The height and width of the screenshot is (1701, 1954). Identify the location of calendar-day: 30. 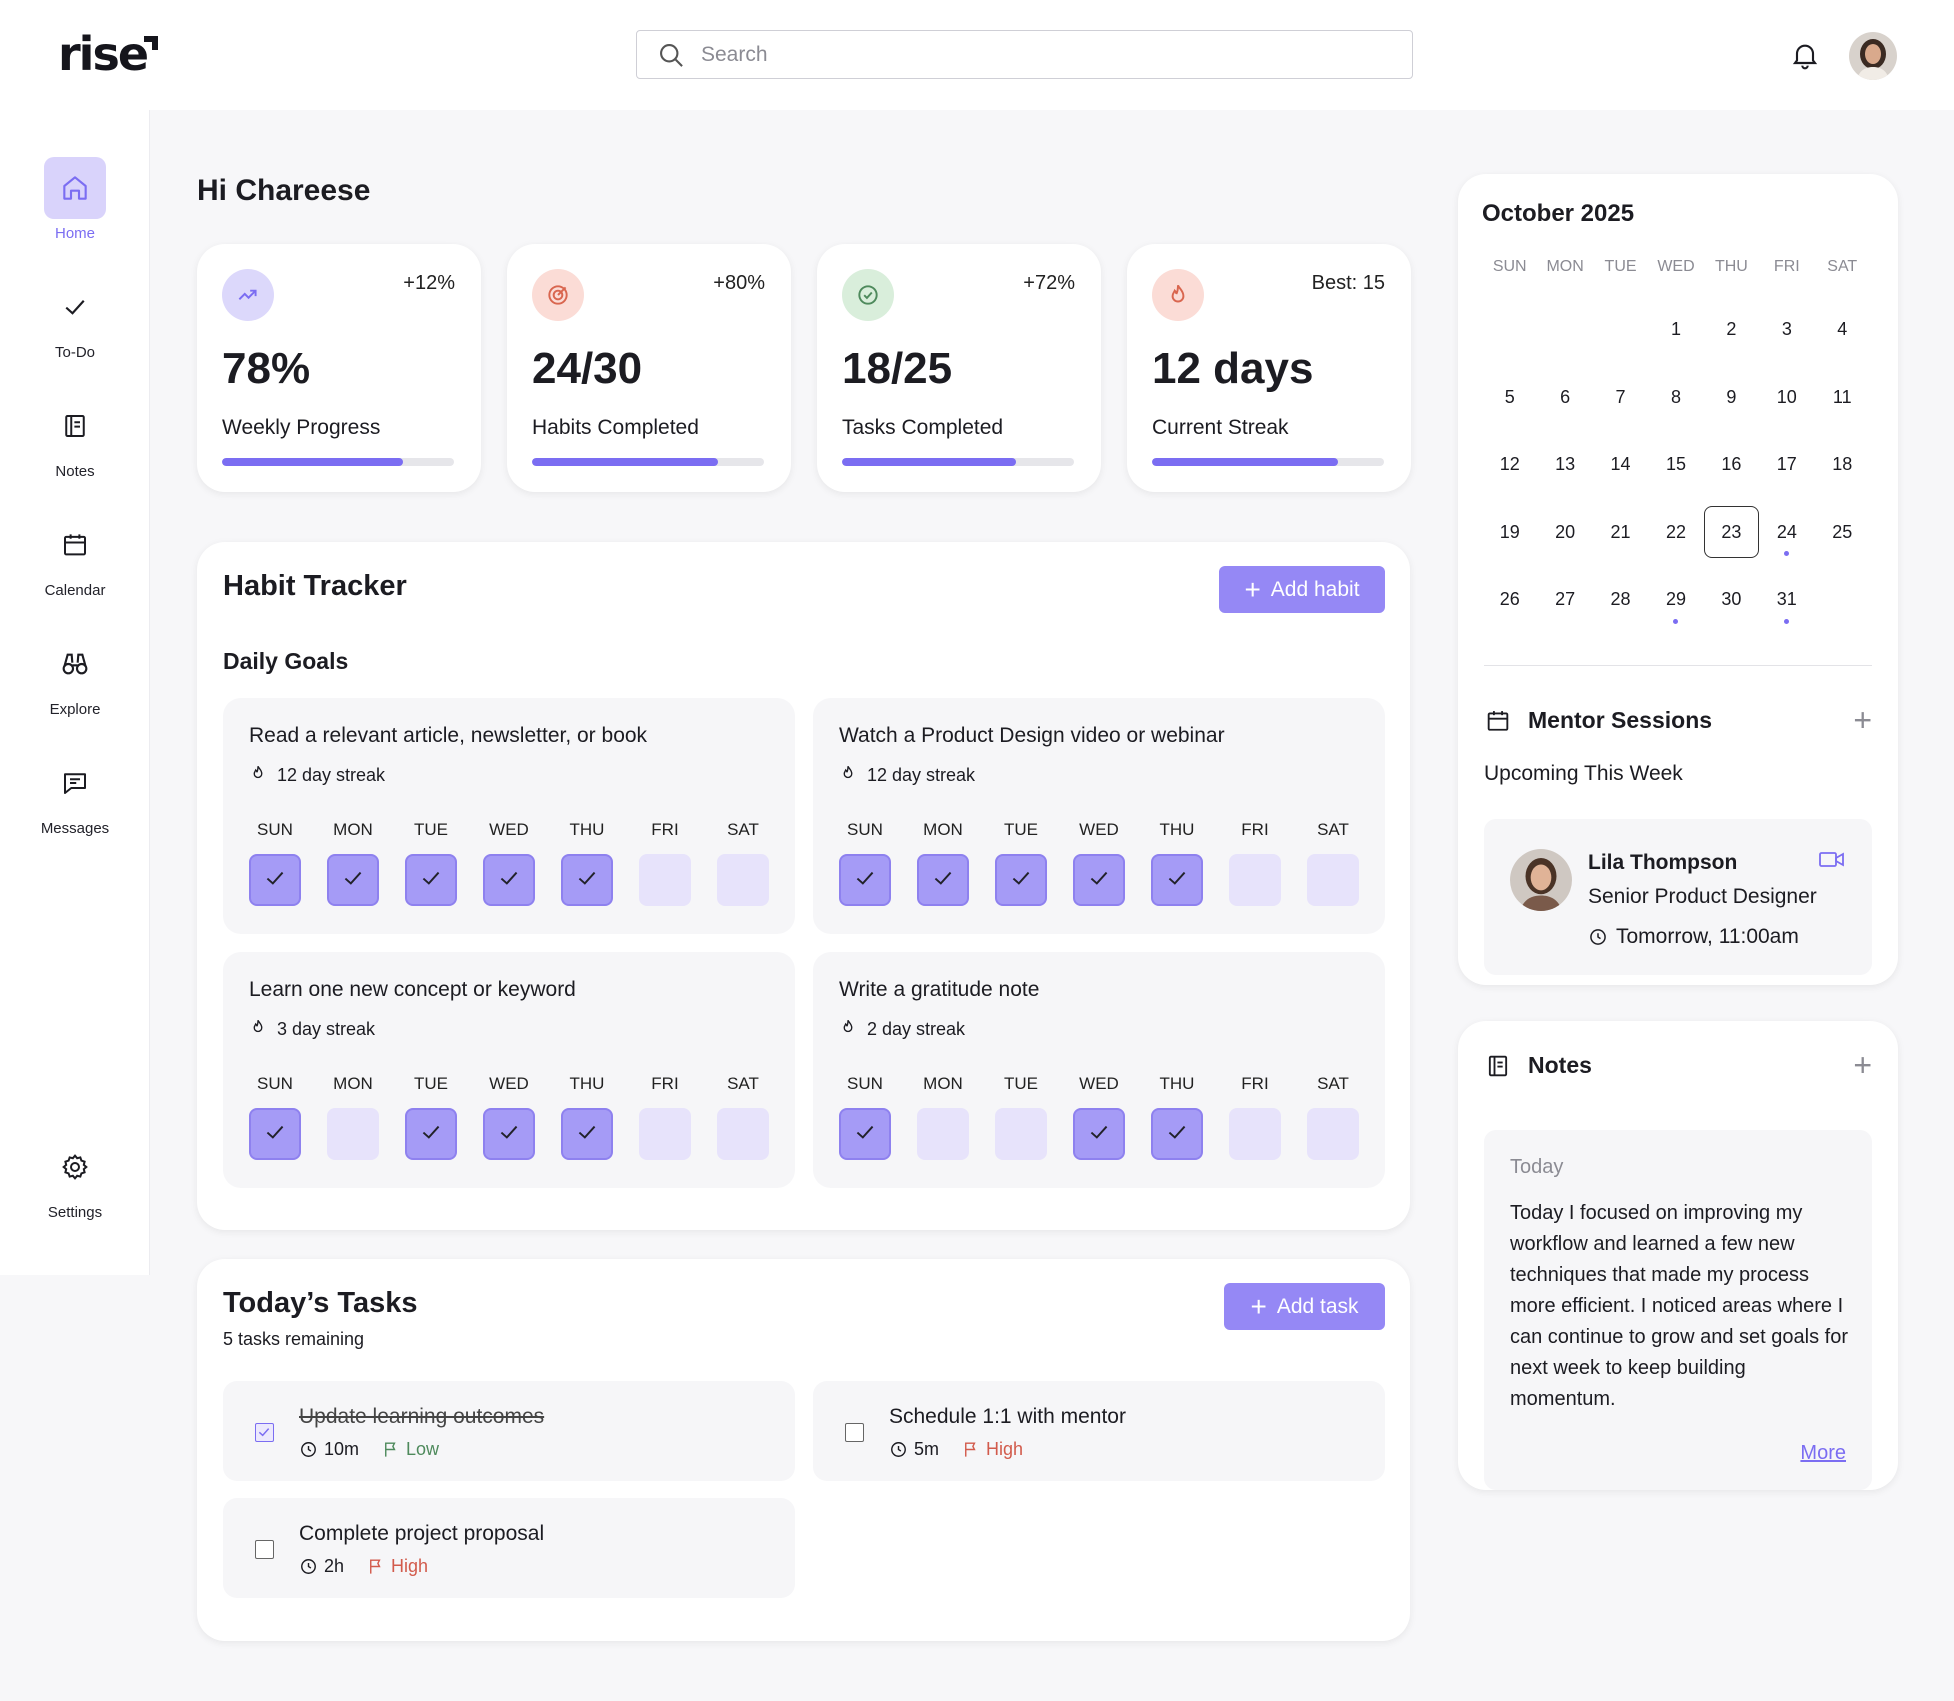
(1731, 600).